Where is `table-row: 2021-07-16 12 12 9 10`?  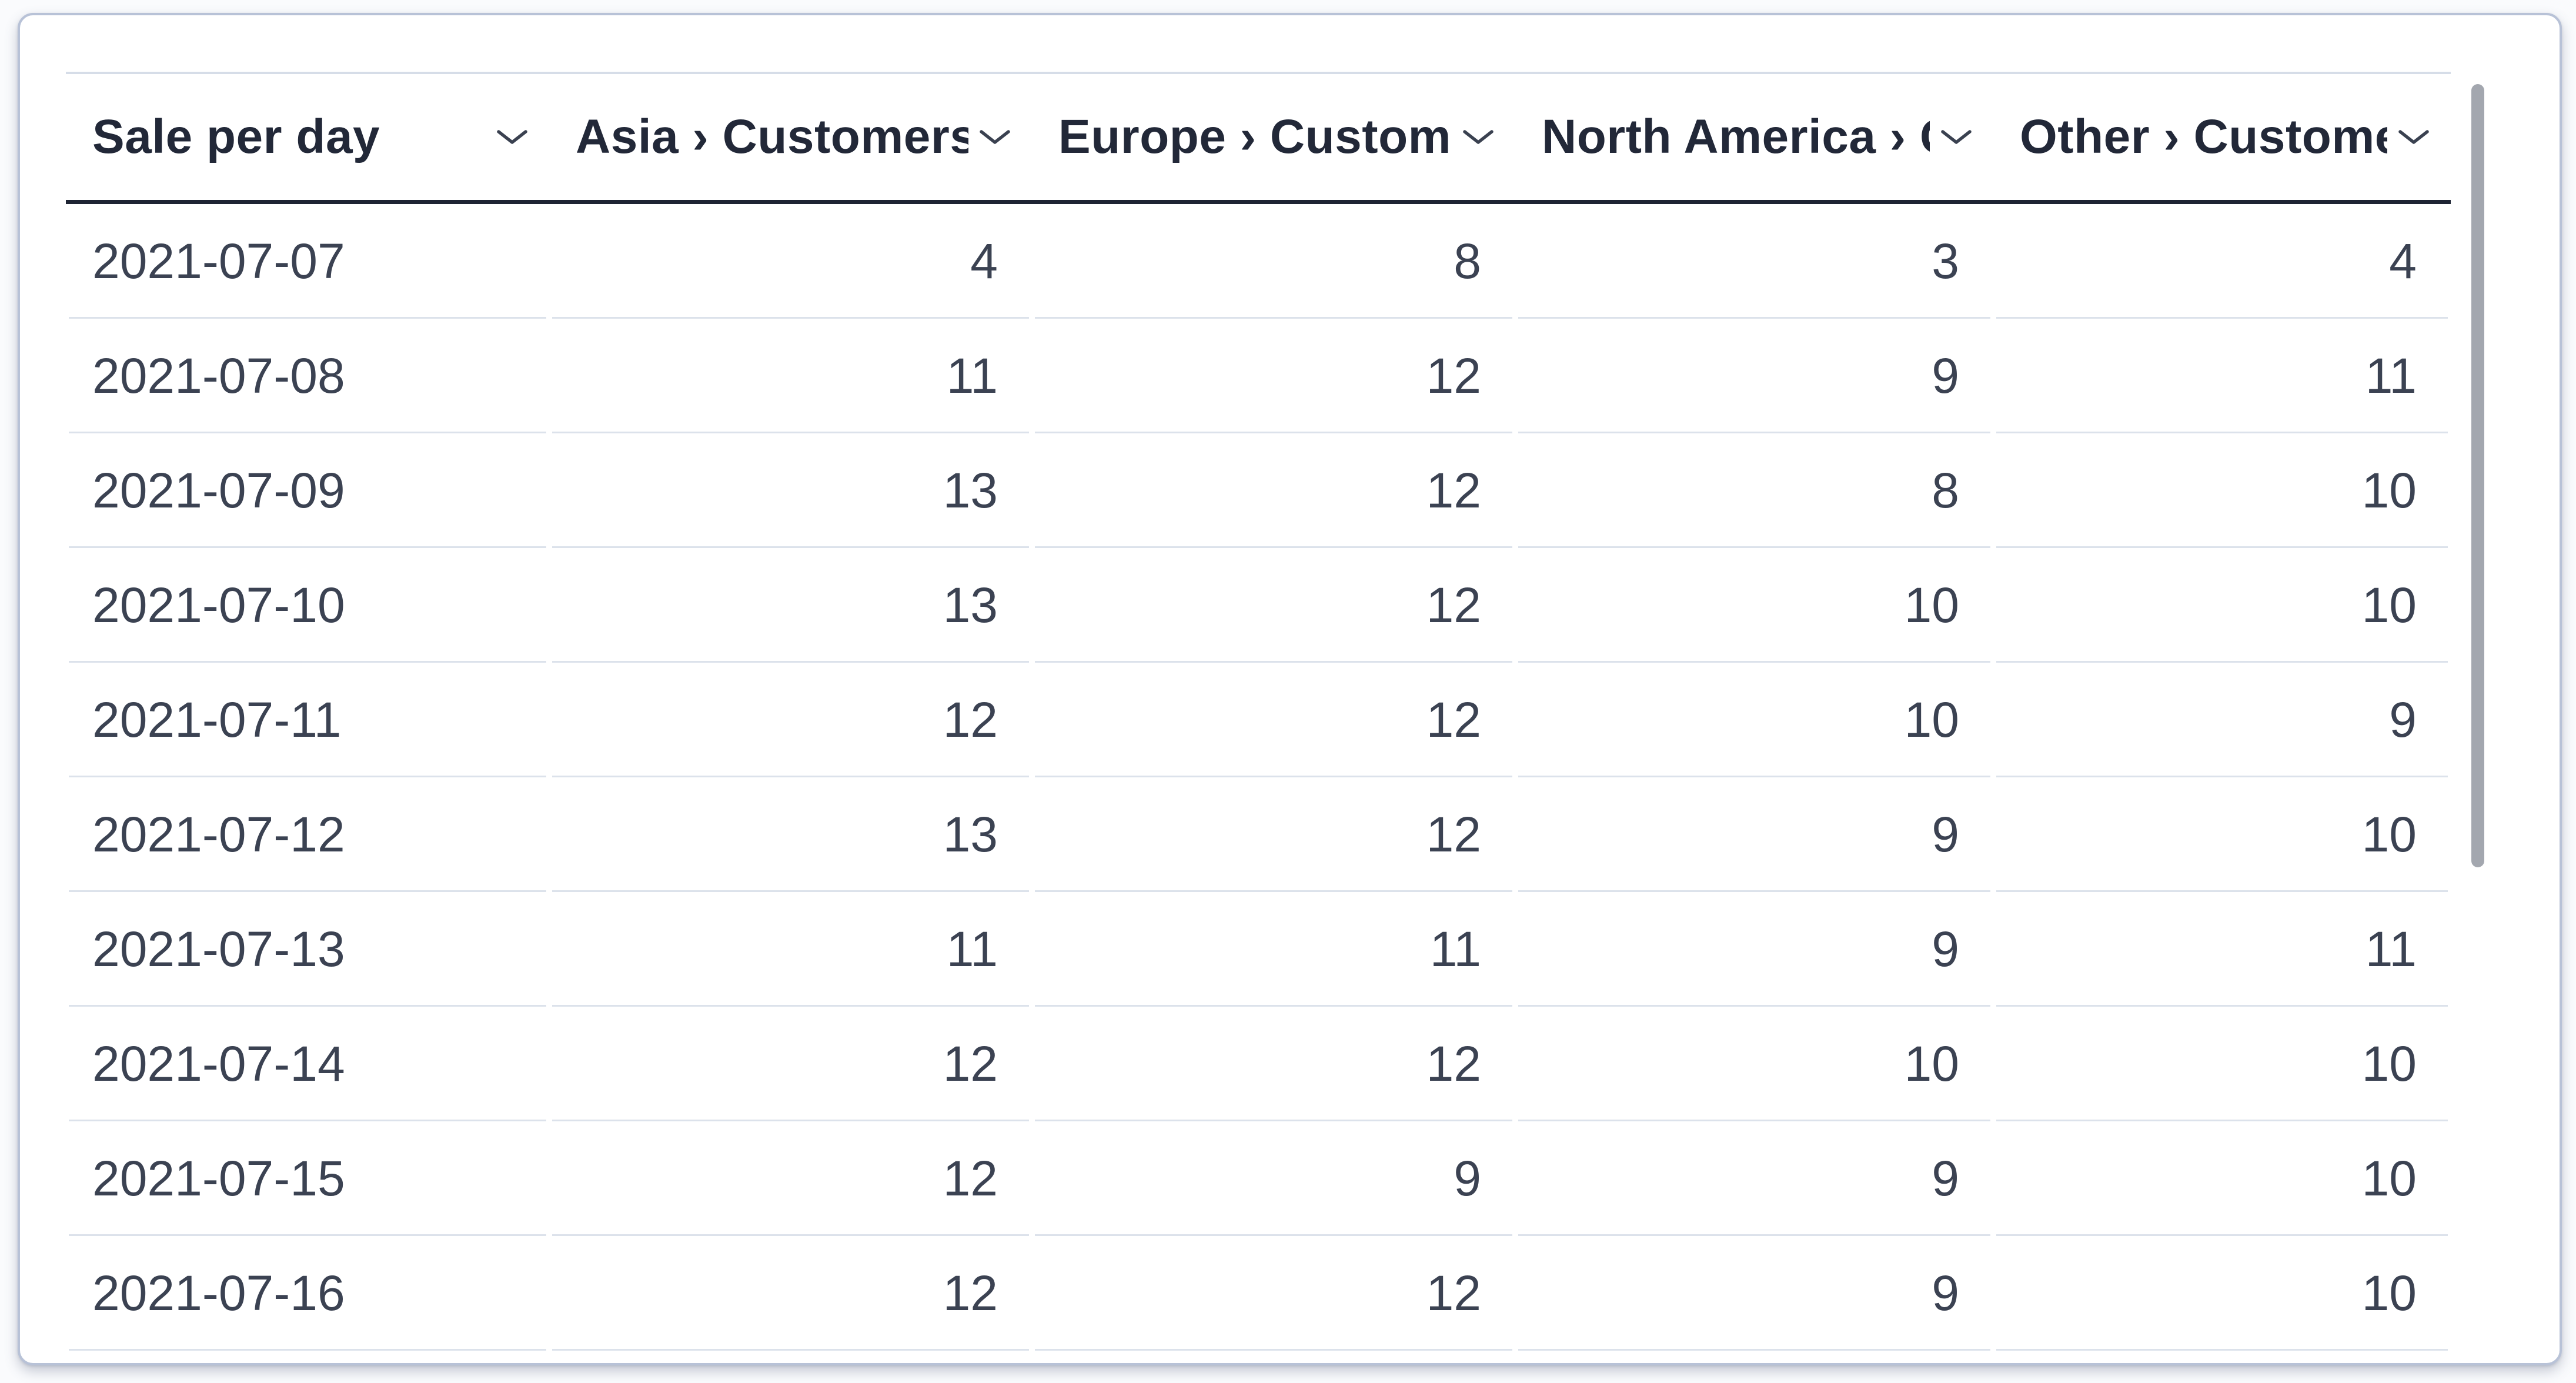
table-row: 2021-07-16 12 12 9 10 is located at coordinates (1258, 1293).